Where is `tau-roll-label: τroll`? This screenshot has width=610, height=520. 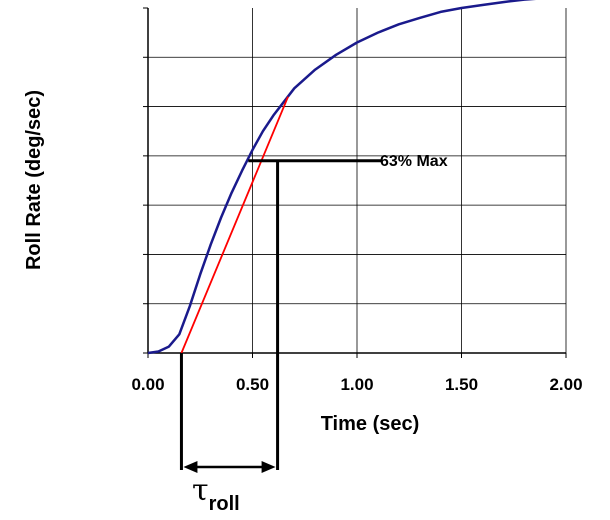 tau-roll-label: τroll is located at coordinates (216, 494).